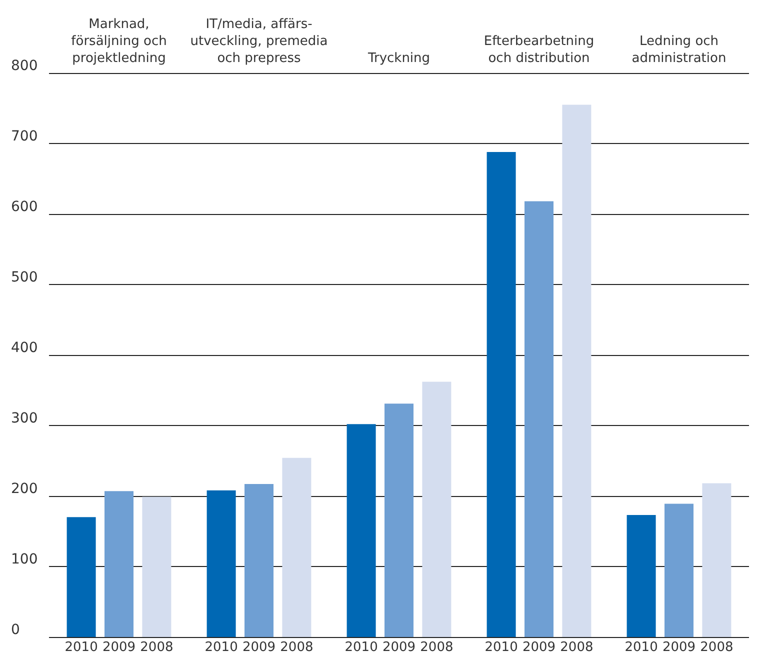 This screenshot has width=757, height=664. I want to click on series-label: 2010, so click(641, 647).